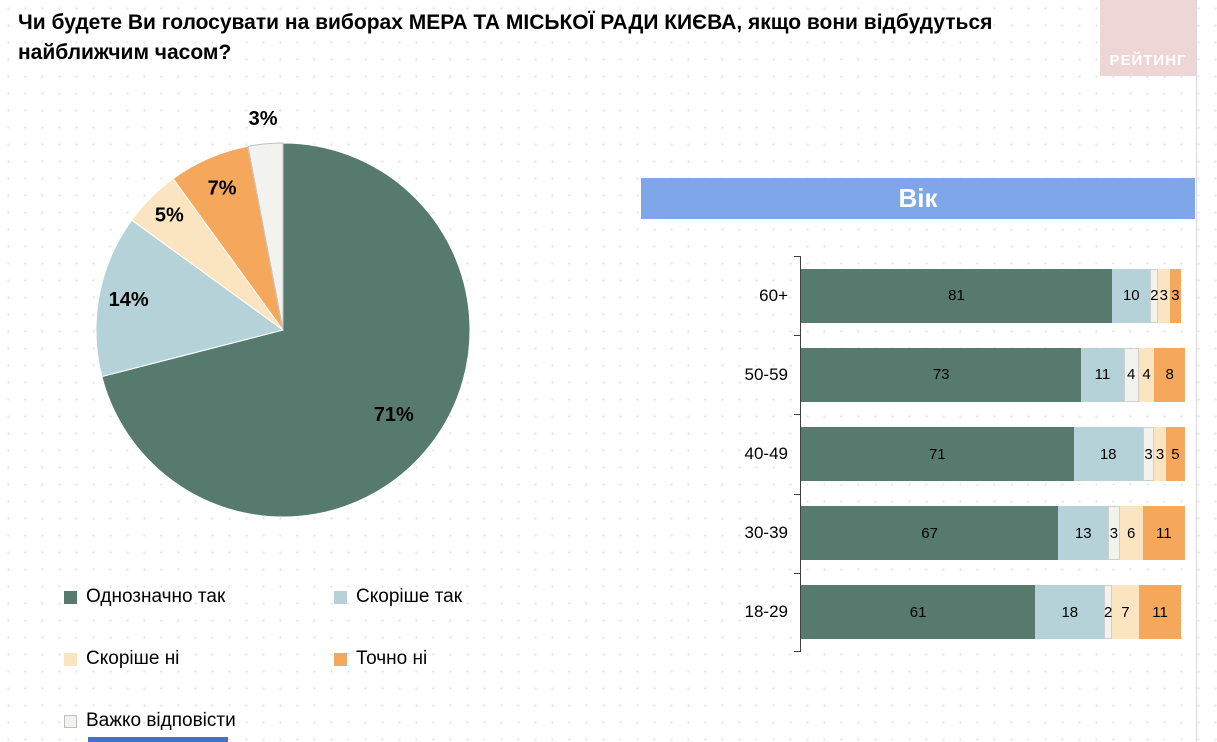 The height and width of the screenshot is (742, 1217). I want to click on legend-label: Точно ні, so click(392, 658).